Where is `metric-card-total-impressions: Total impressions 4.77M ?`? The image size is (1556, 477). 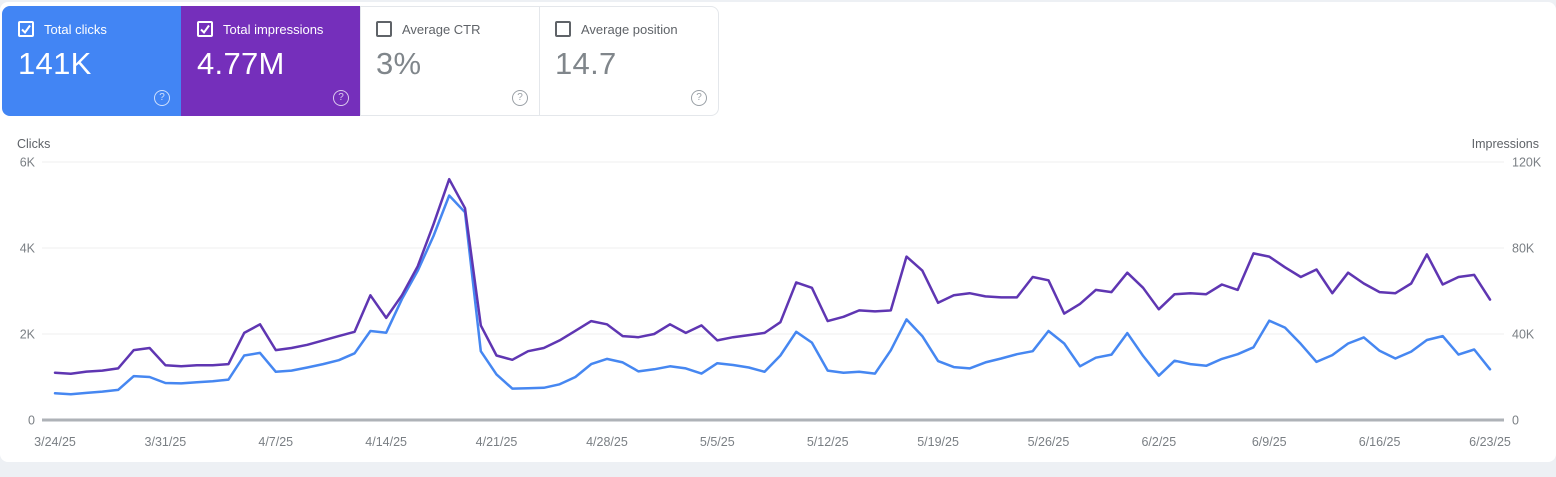 metric-card-total-impressions: Total impressions 4.77M ? is located at coordinates (271, 61).